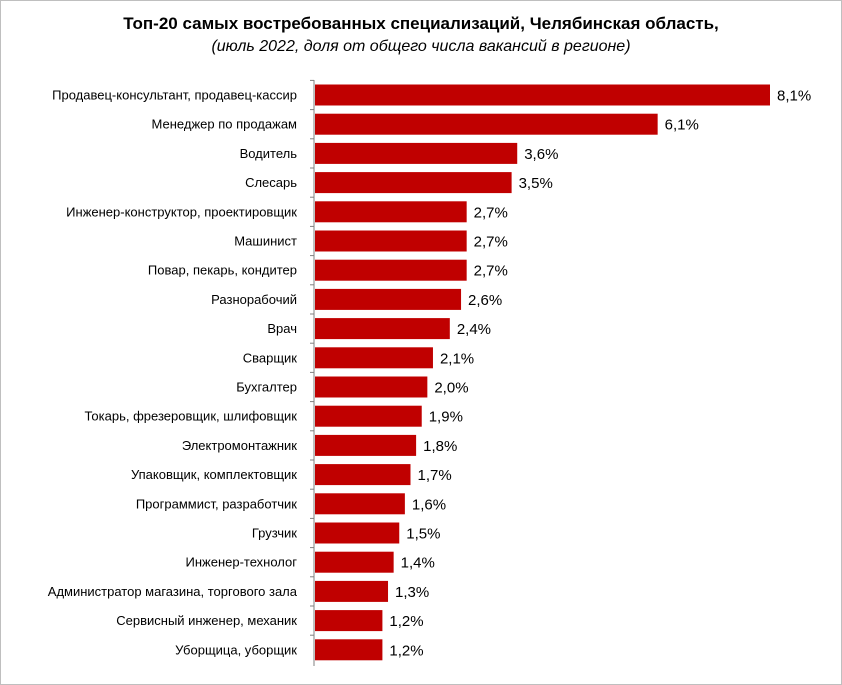  Describe the element at coordinates (485, 300) in the screenshot. I see `value-label: 2,6%` at that location.